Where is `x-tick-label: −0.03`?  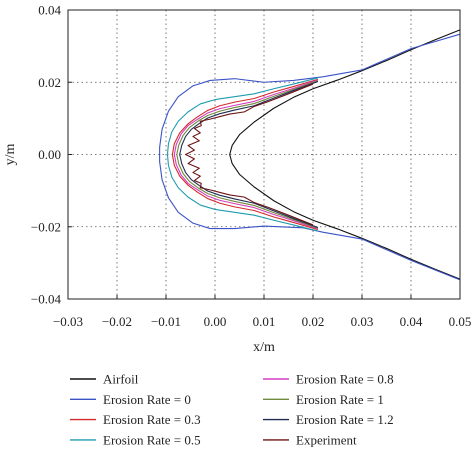
x-tick-label: −0.03 is located at coordinates (68, 321).